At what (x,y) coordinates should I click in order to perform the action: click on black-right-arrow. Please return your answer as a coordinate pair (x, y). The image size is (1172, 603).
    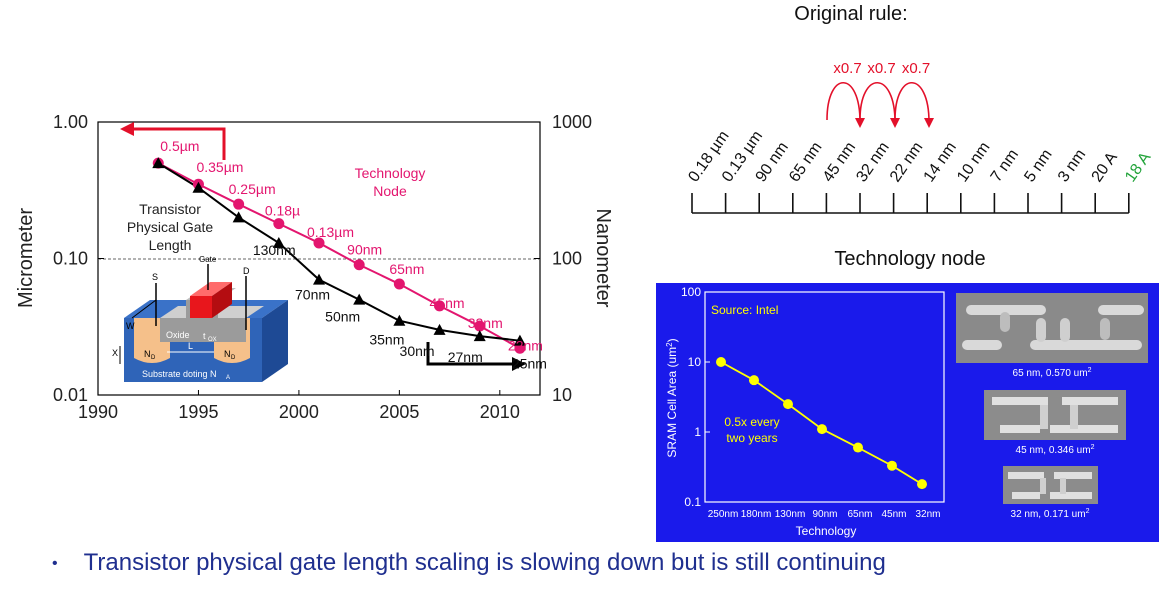
    Looking at the image, I should click on (476, 356).